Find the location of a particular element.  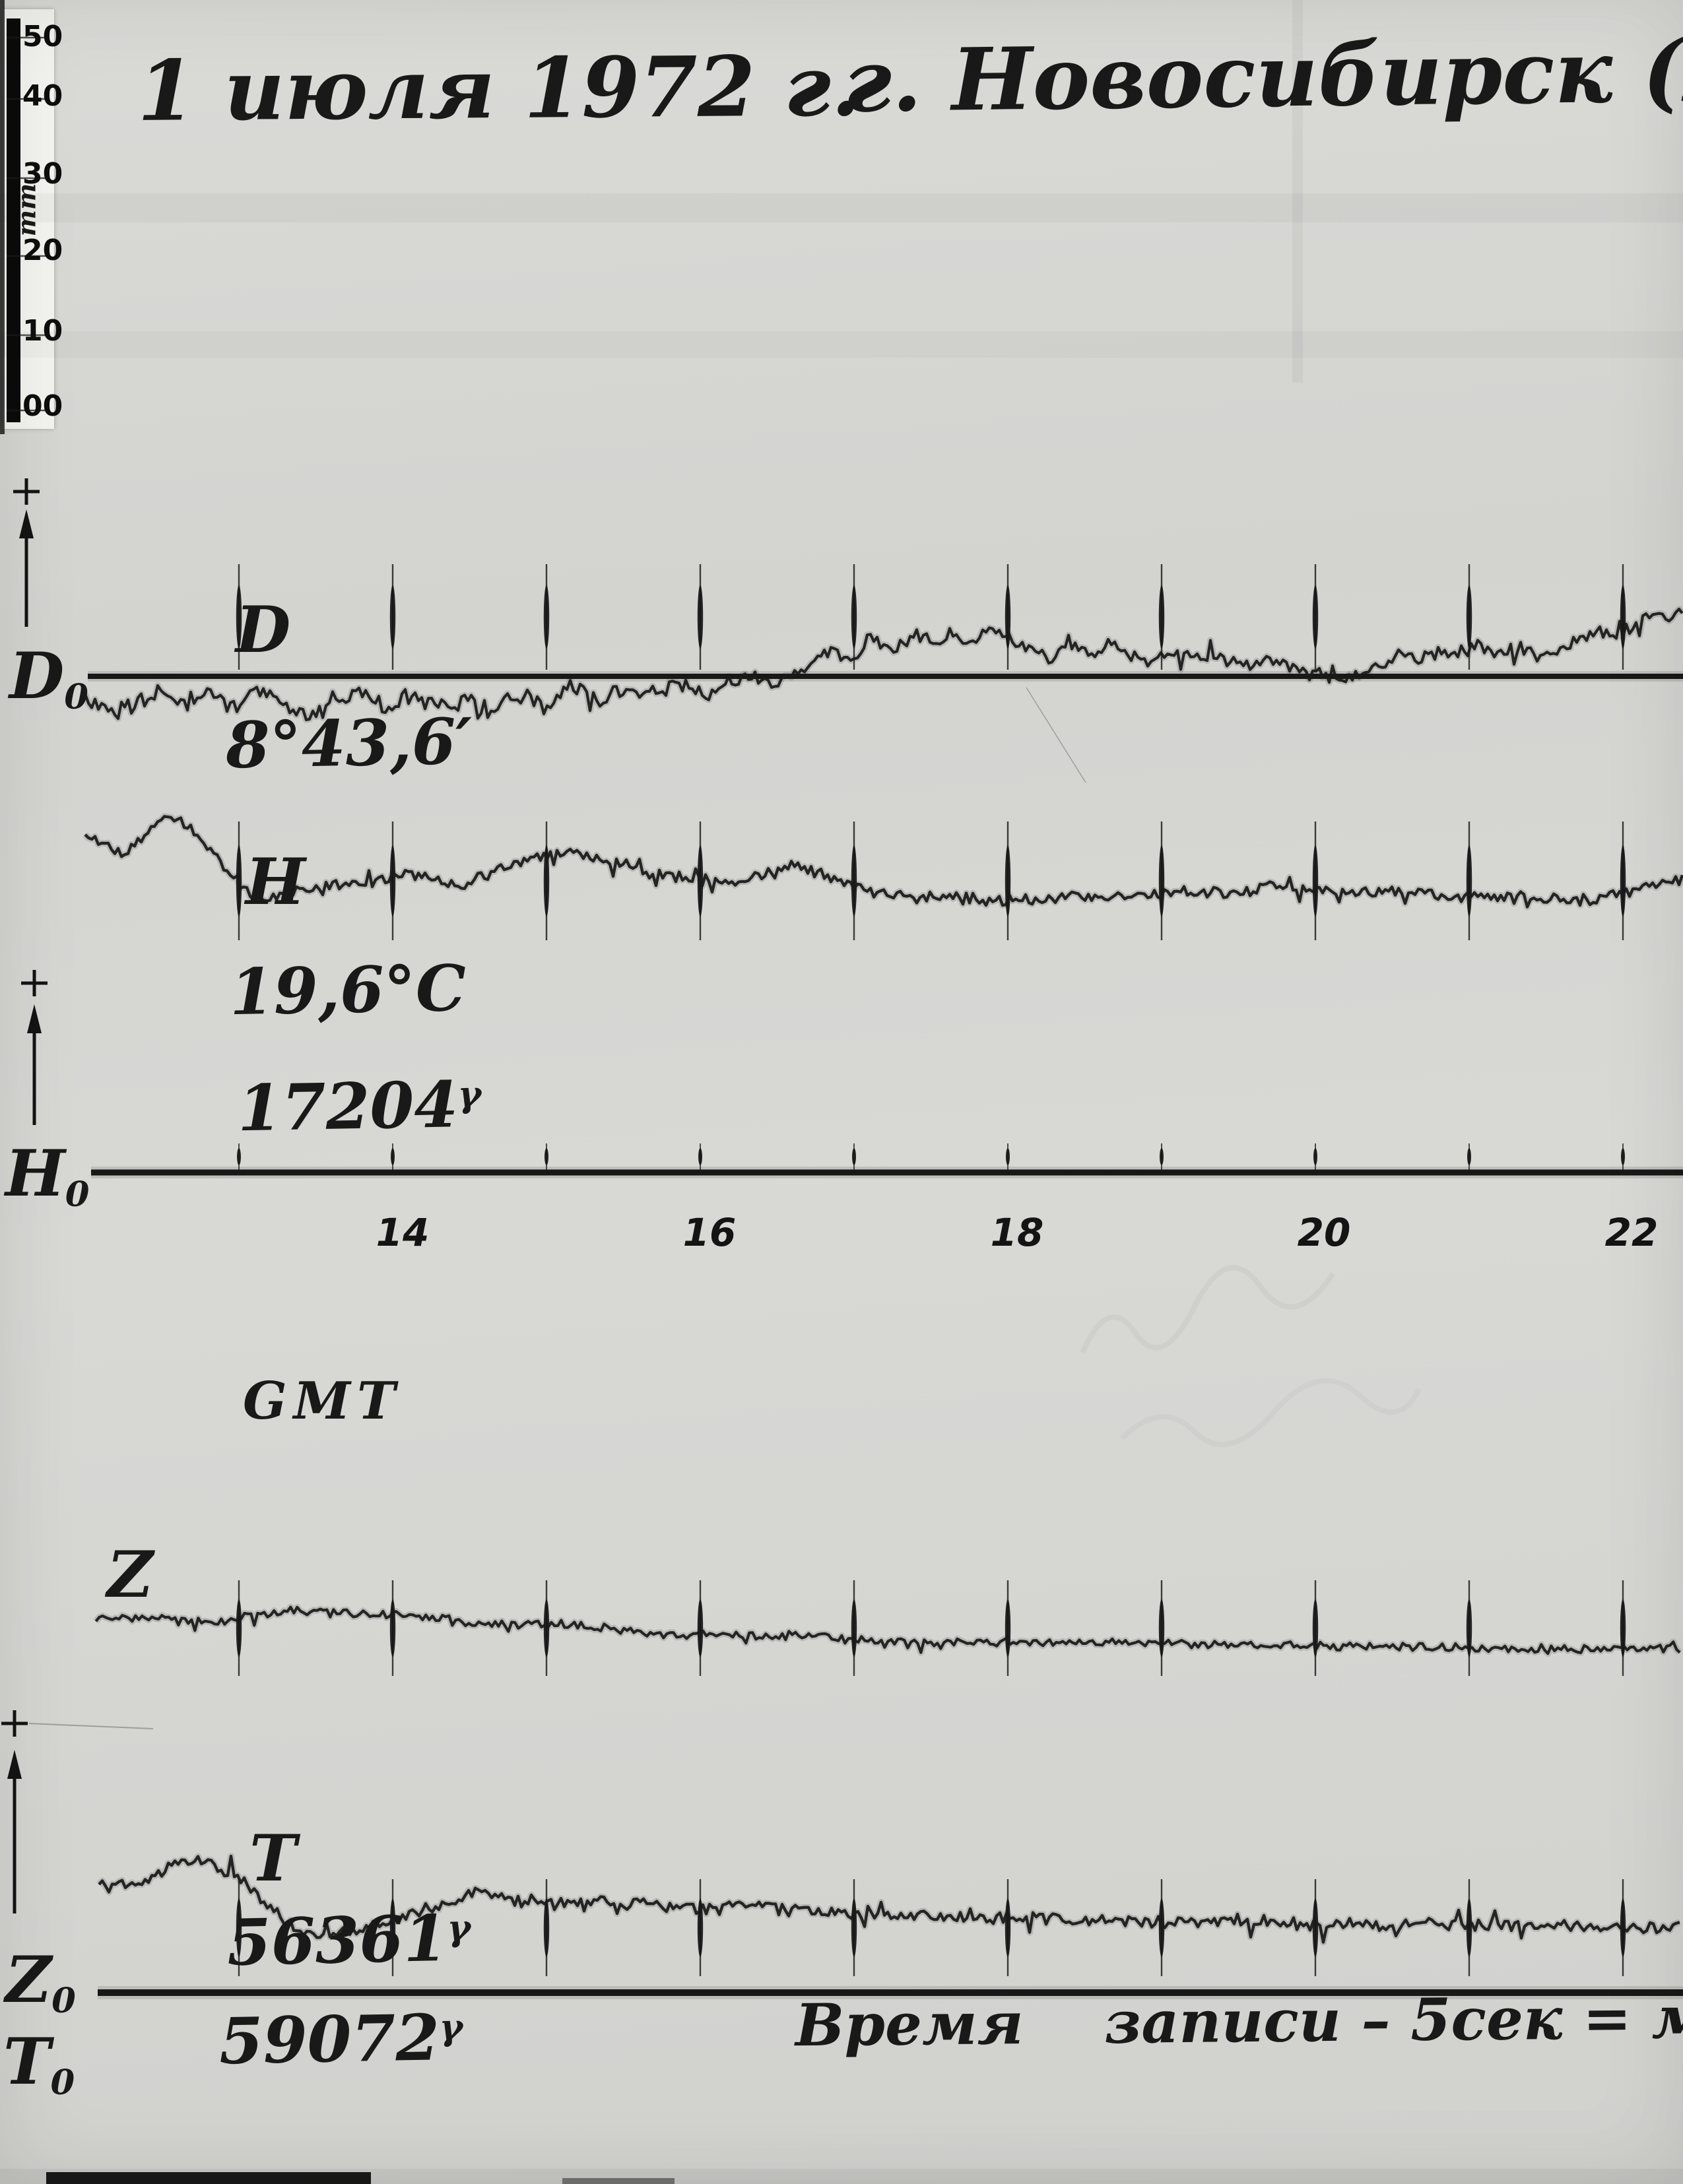

baseline-H0 is located at coordinates (887, 1172).